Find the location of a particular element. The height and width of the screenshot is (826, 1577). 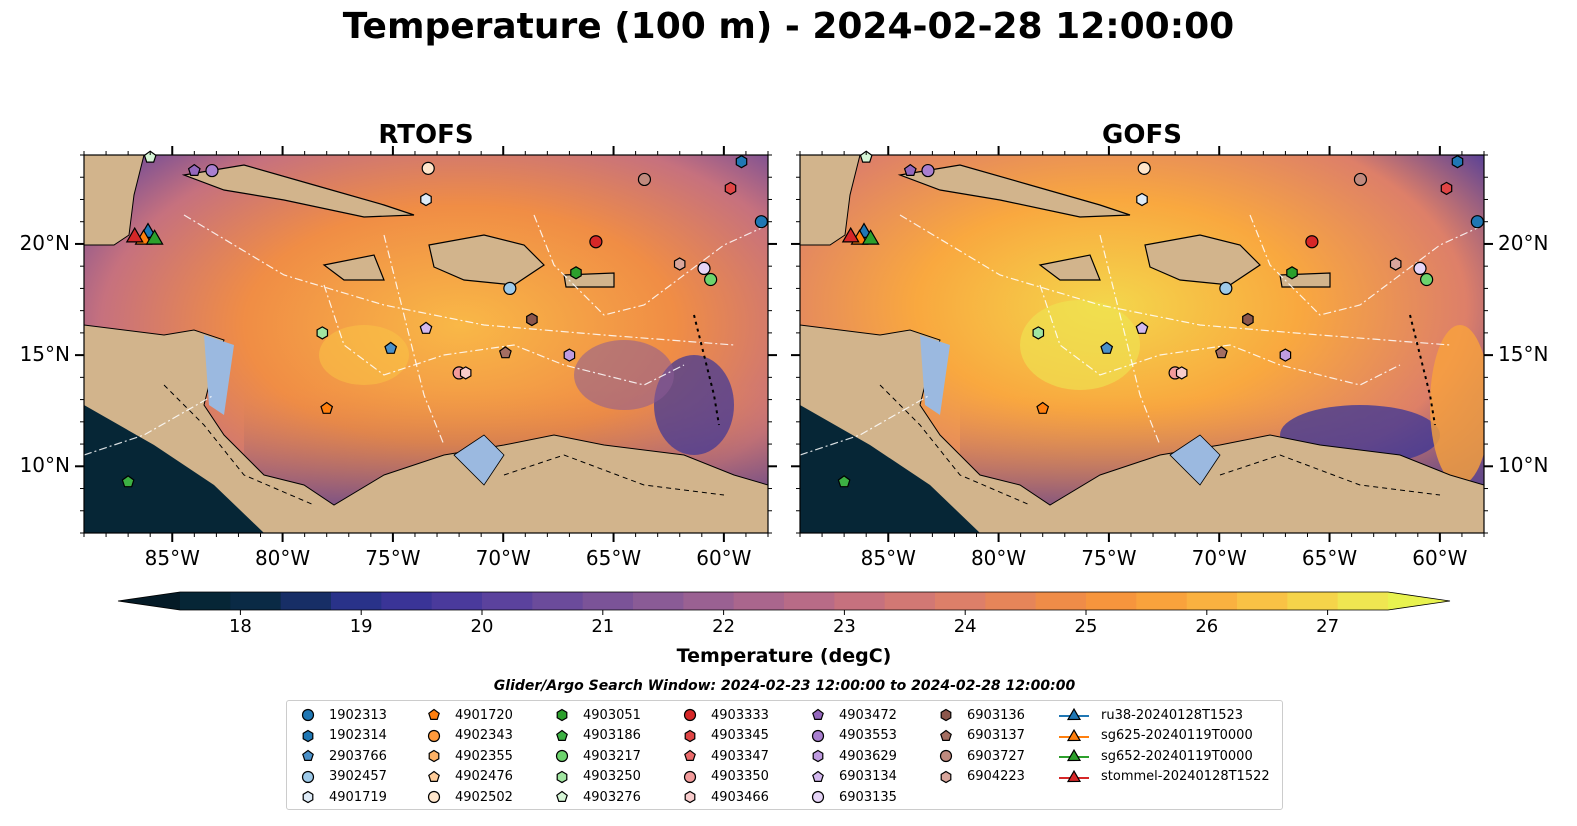

legend-label: 6903134 is located at coordinates (868, 776).